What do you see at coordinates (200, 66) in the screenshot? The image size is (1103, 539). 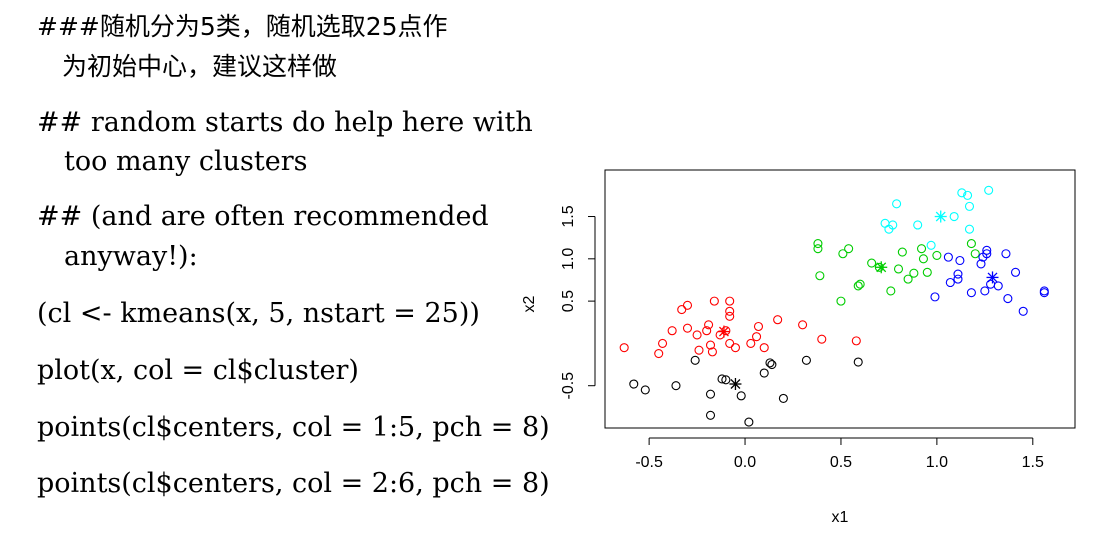 I see `comment-line-chinese-2: 为初始中心，建议这样做` at bounding box center [200, 66].